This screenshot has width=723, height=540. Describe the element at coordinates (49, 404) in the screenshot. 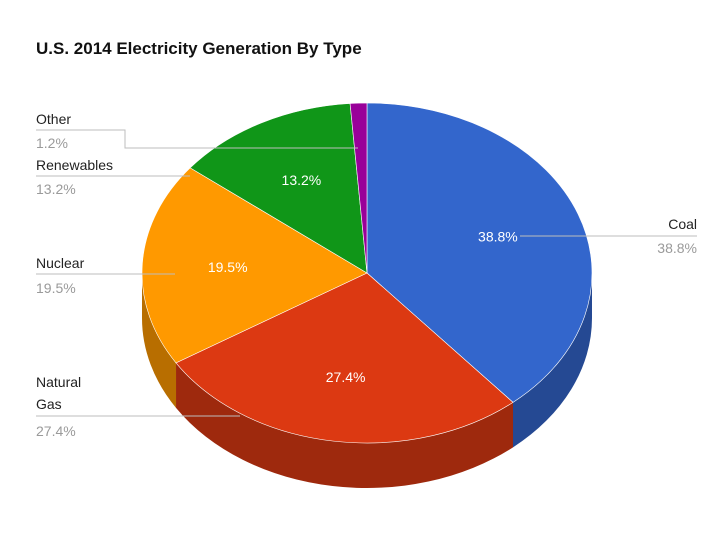

I see `callout-name-natural-gas: Gas` at that location.